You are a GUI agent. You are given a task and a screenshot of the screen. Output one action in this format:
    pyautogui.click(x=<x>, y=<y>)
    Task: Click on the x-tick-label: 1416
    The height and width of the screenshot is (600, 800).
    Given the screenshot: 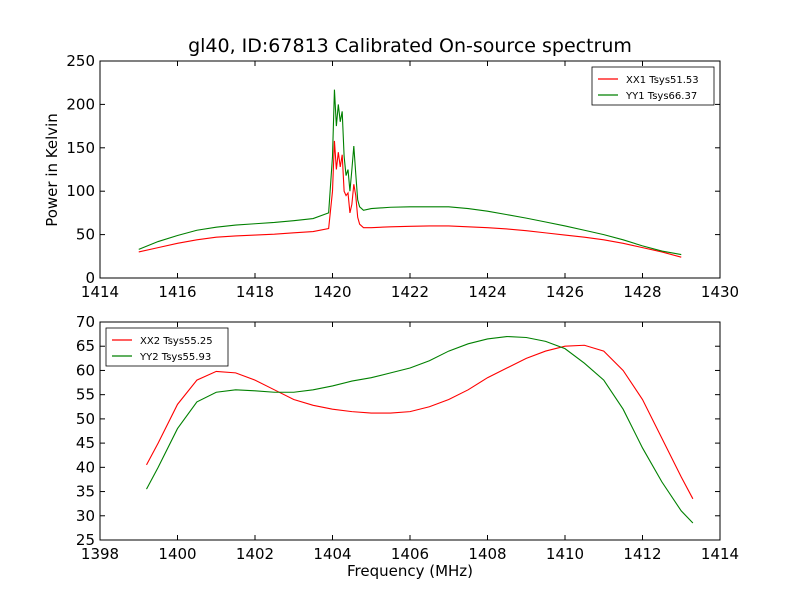 What is the action you would take?
    pyautogui.click(x=177, y=292)
    